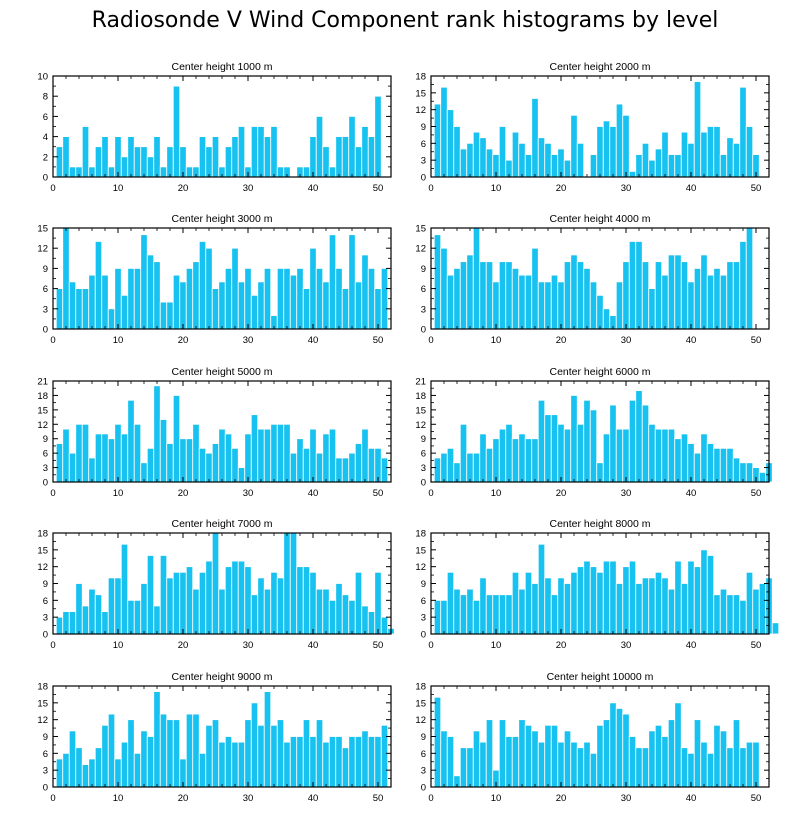 The image size is (810, 824). Describe the element at coordinates (118, 188) in the screenshot. I see `x-tick-label: 10` at that location.